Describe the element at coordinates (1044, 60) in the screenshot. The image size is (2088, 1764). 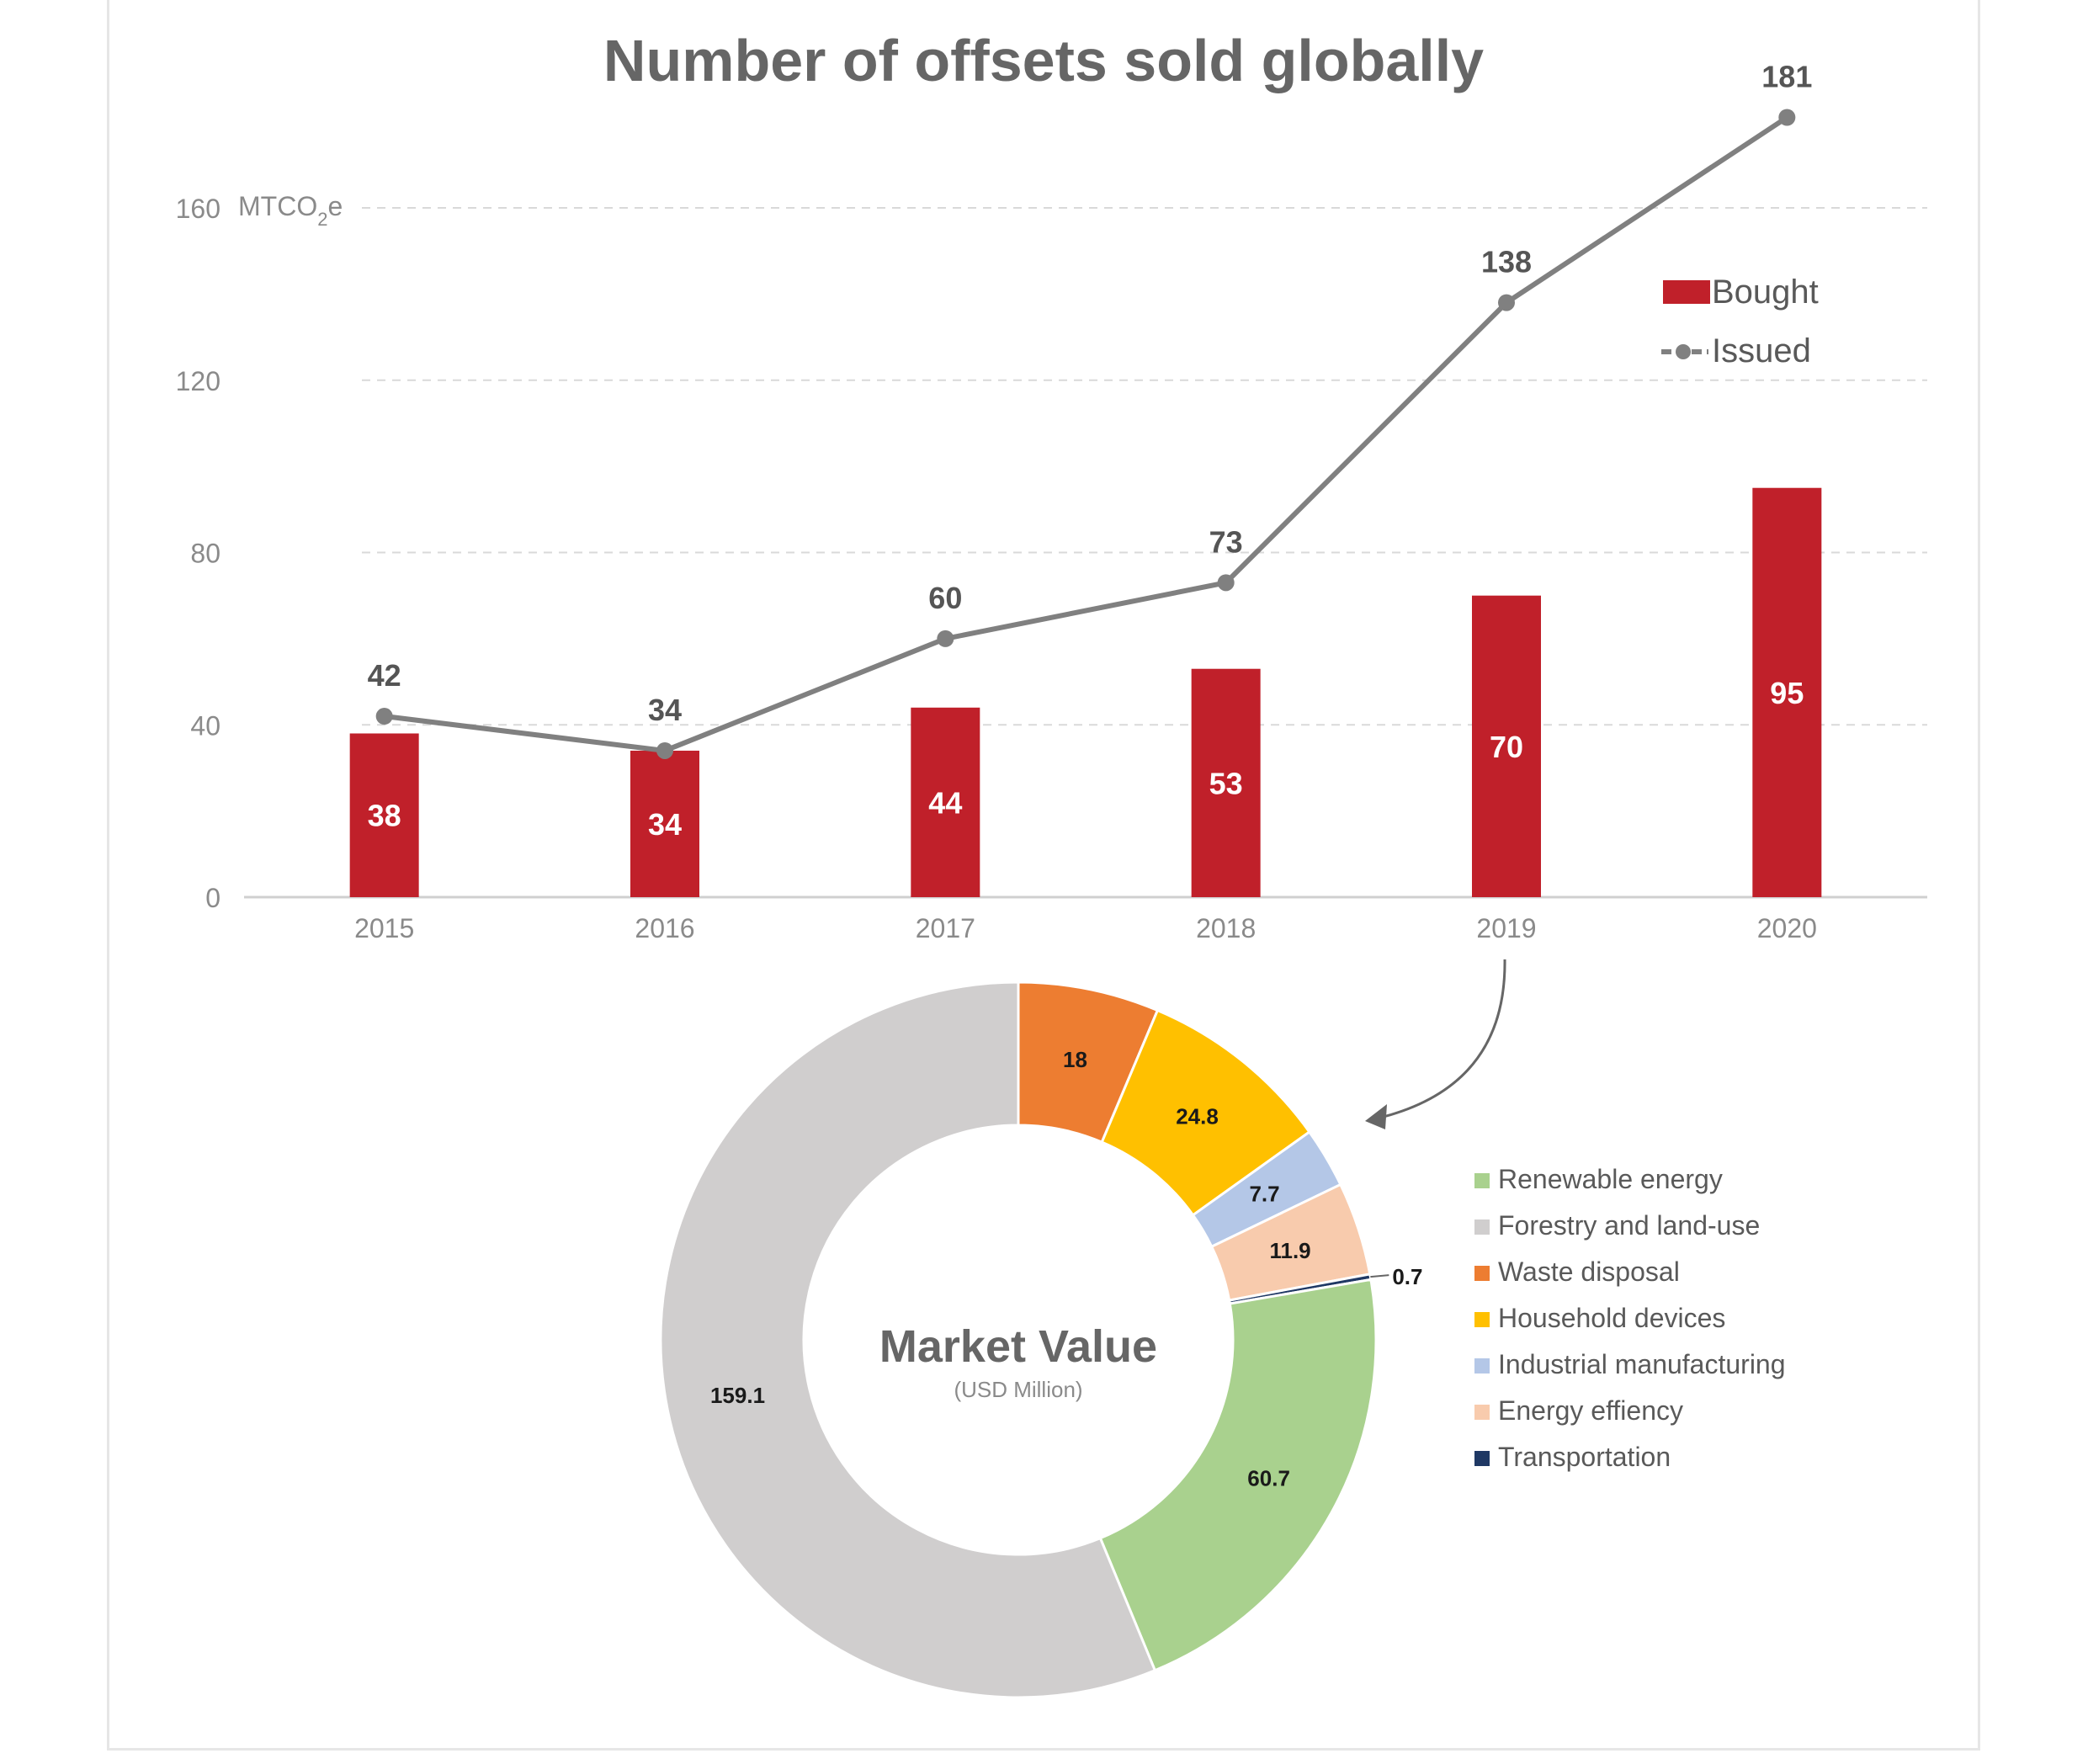
I see `chart-title: Number of offsets sold globally` at that location.